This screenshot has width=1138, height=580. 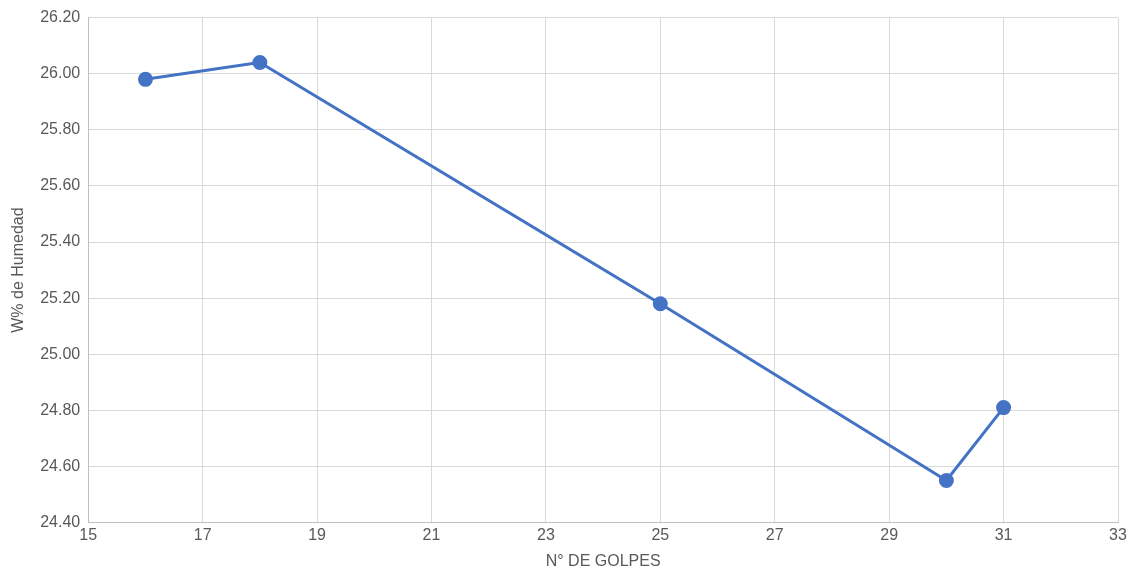 I want to click on x-tick-label: 15, so click(x=88, y=534).